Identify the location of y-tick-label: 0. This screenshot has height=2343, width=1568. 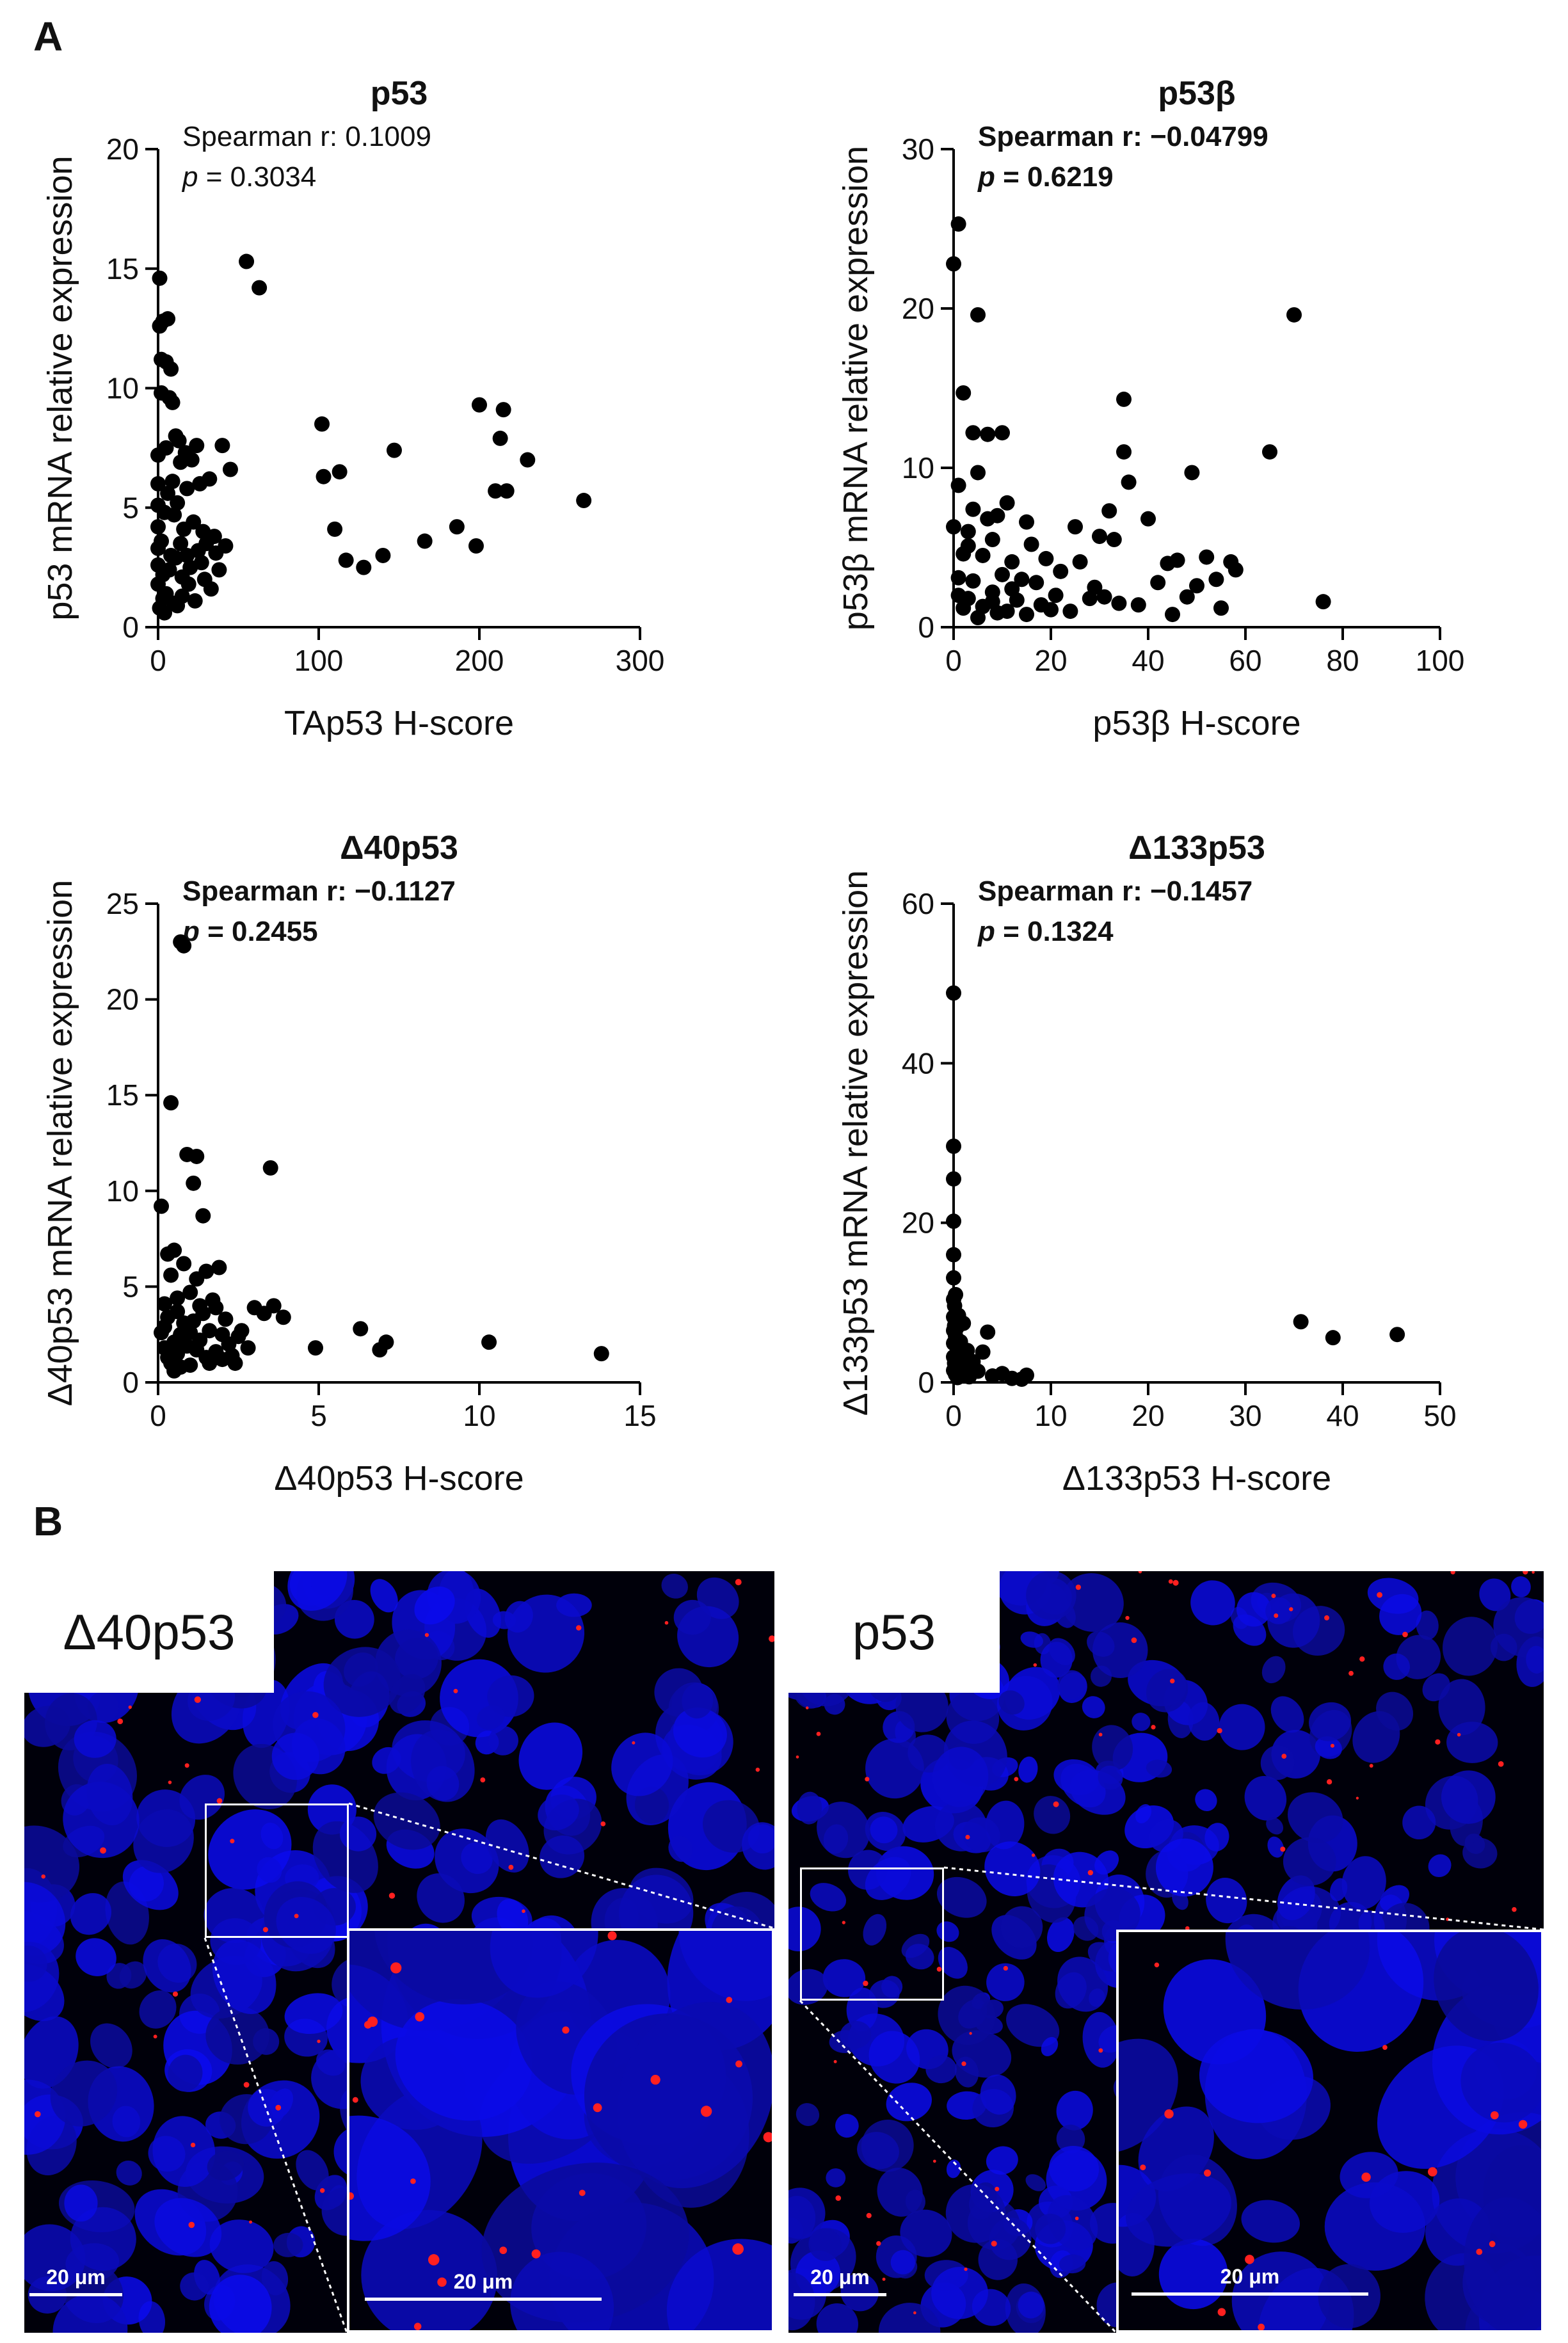
(130, 627).